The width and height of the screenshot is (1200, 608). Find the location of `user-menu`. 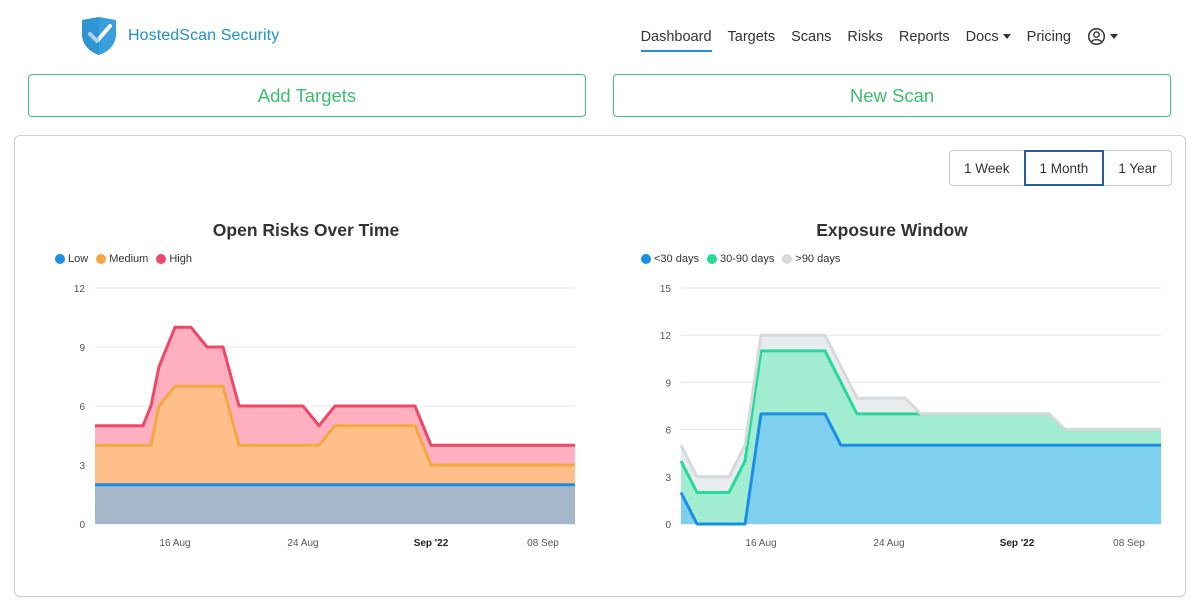

user-menu is located at coordinates (1102, 40).